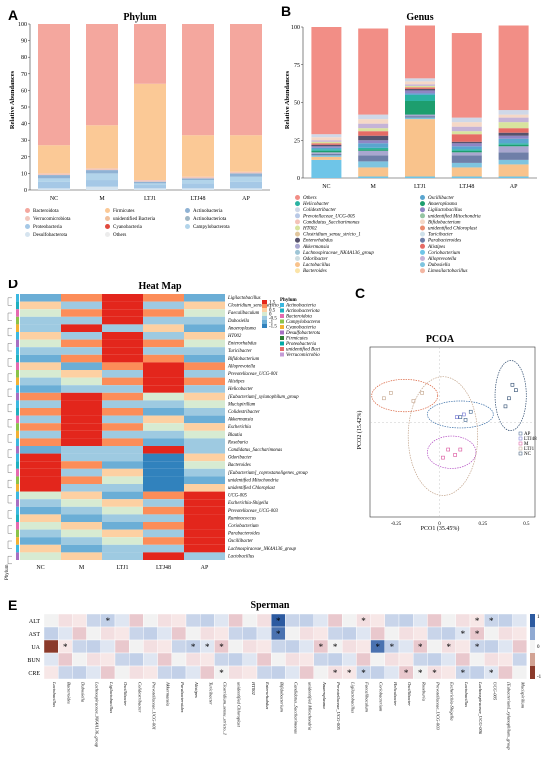  Describe the element at coordinates (241, 366) in the screenshot. I see `heatmap-row-label: Alloprevotella` at that location.